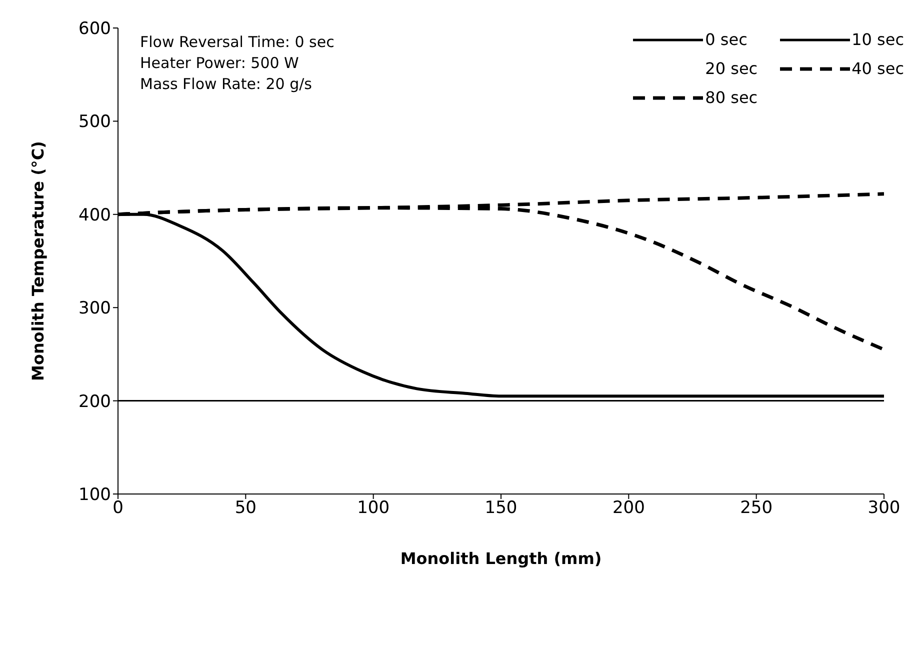  What do you see at coordinates (227, 84) in the screenshot?
I see `annotation: Mass Flow Rate: 20 g/s` at bounding box center [227, 84].